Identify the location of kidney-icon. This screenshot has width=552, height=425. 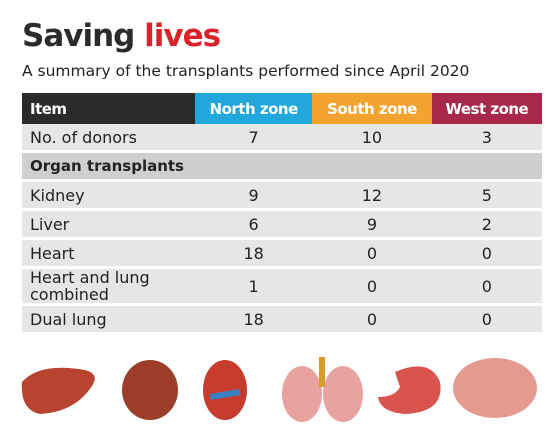
(225, 390).